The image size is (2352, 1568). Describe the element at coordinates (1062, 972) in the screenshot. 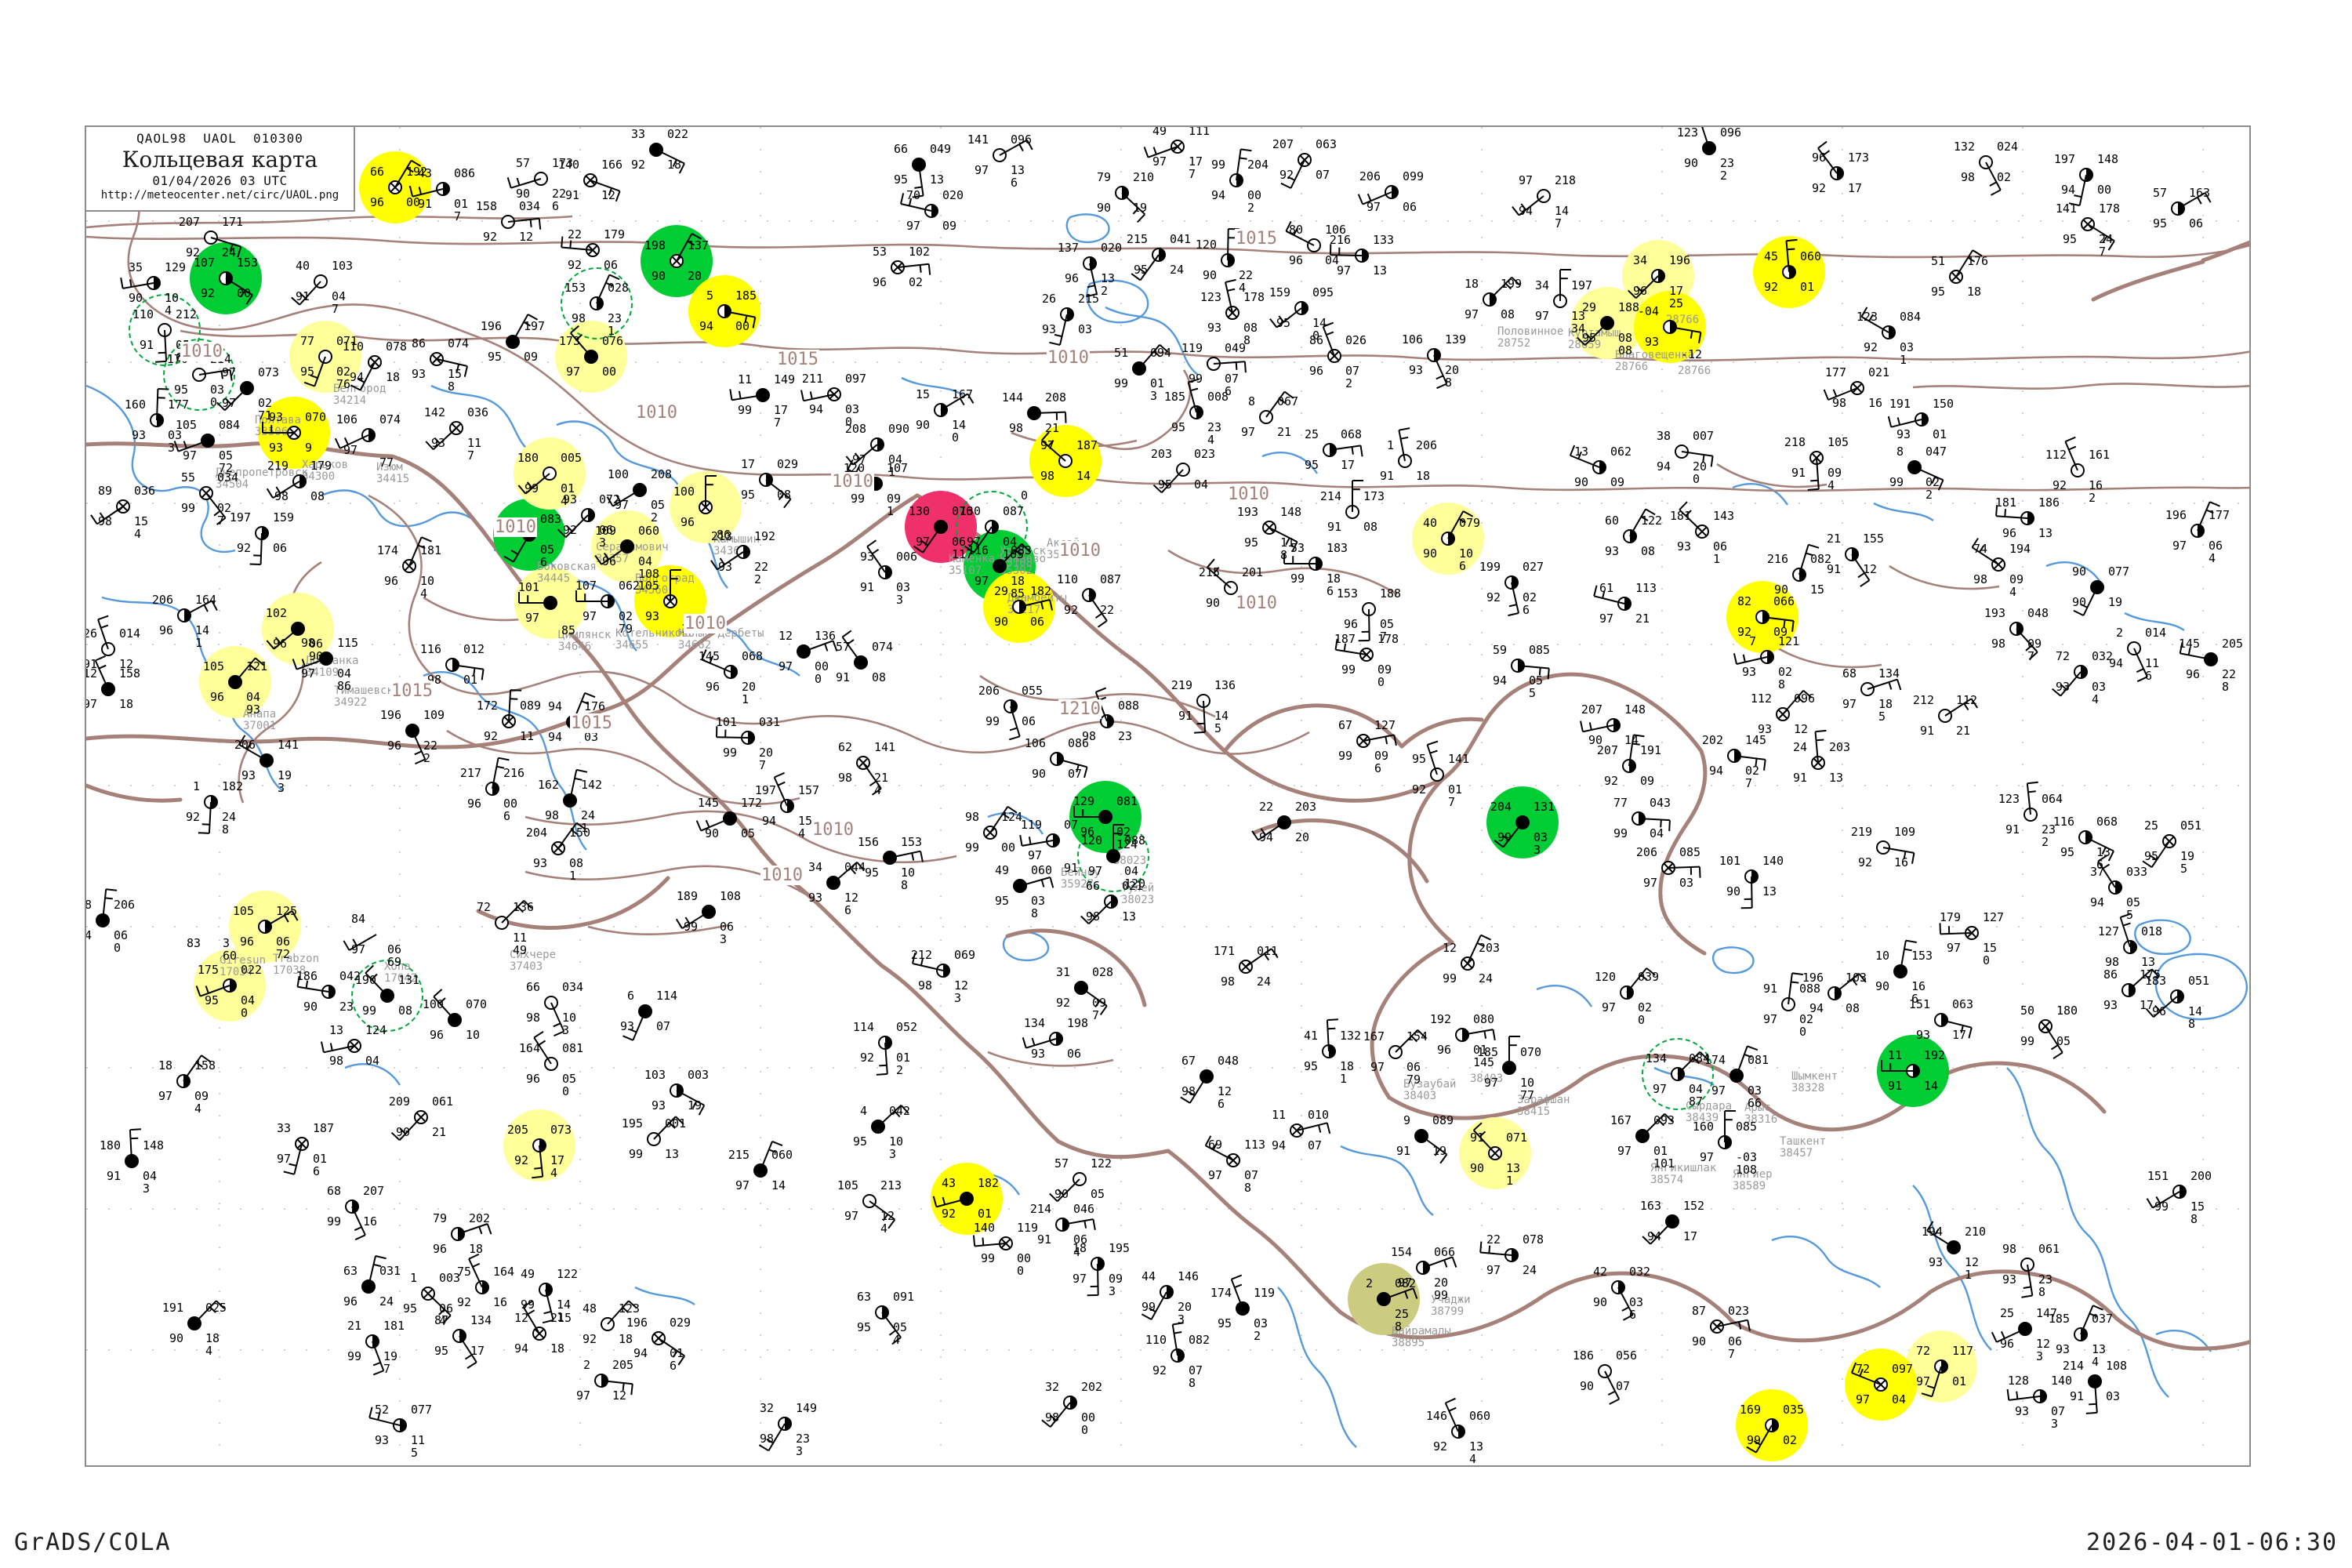

I see `station-temperature: 31` at that location.